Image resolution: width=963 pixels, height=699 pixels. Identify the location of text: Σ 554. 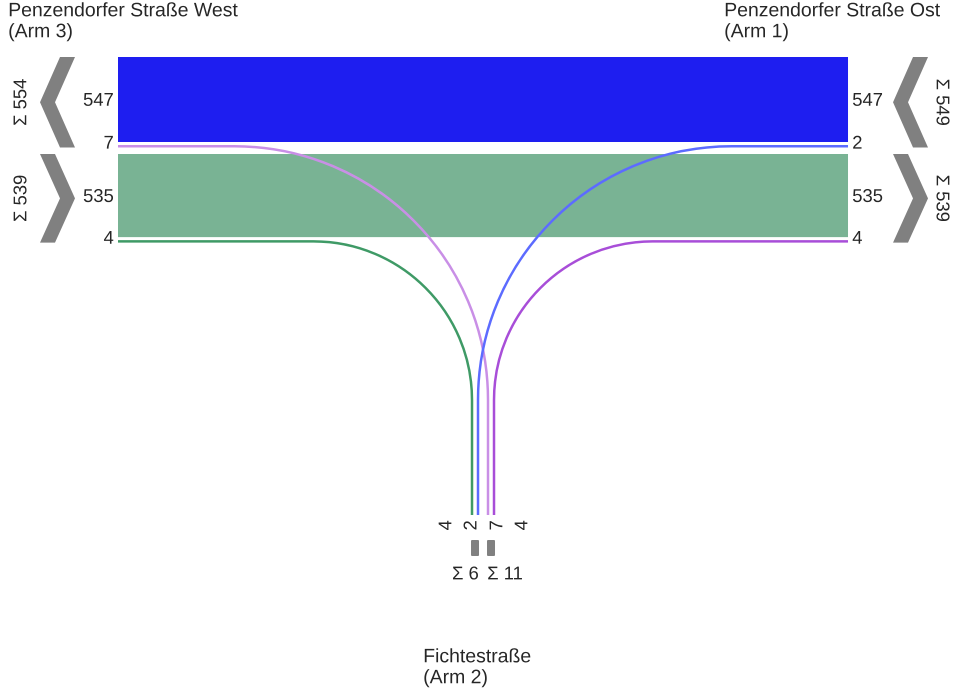
(20, 102).